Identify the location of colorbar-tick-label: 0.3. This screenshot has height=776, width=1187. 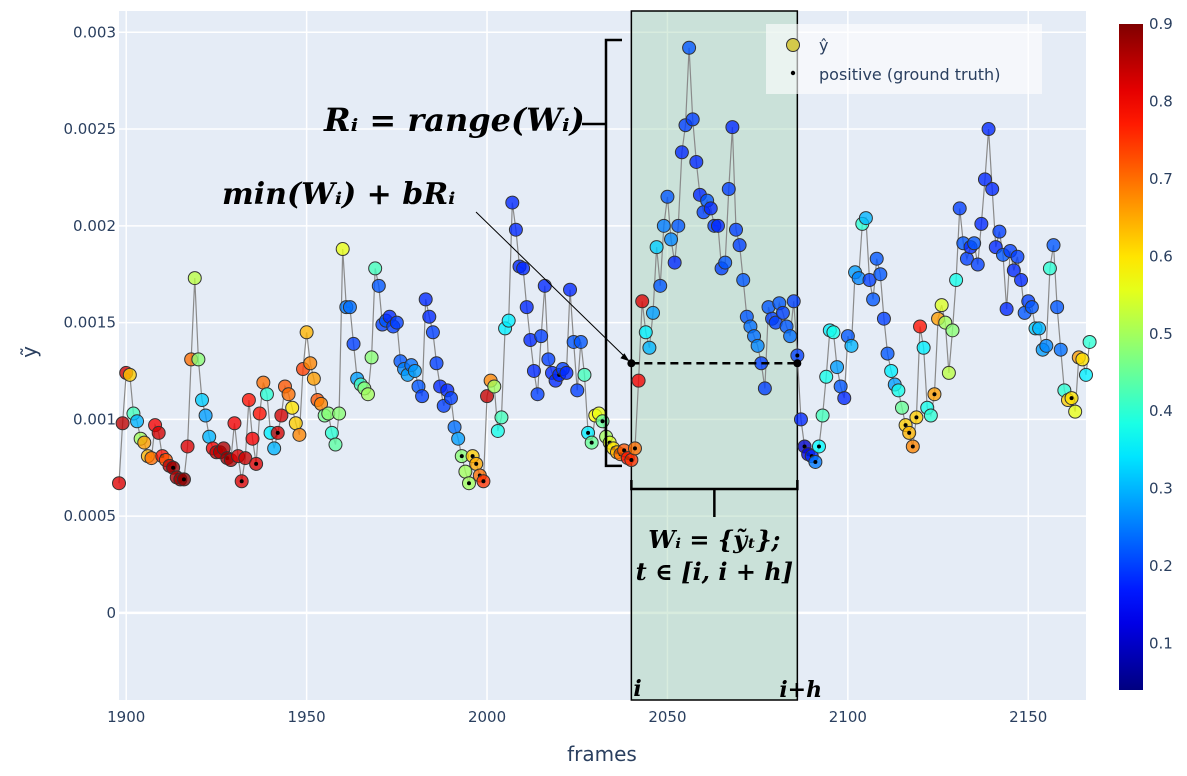
(1161, 489).